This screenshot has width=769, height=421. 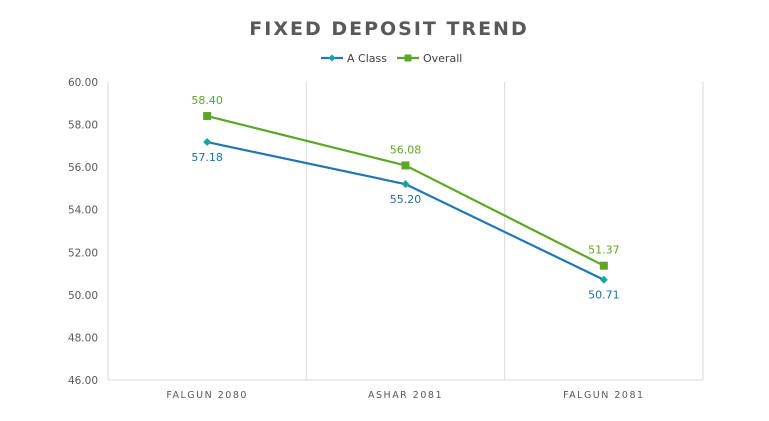 I want to click on data-label: 58.40, so click(x=207, y=100).